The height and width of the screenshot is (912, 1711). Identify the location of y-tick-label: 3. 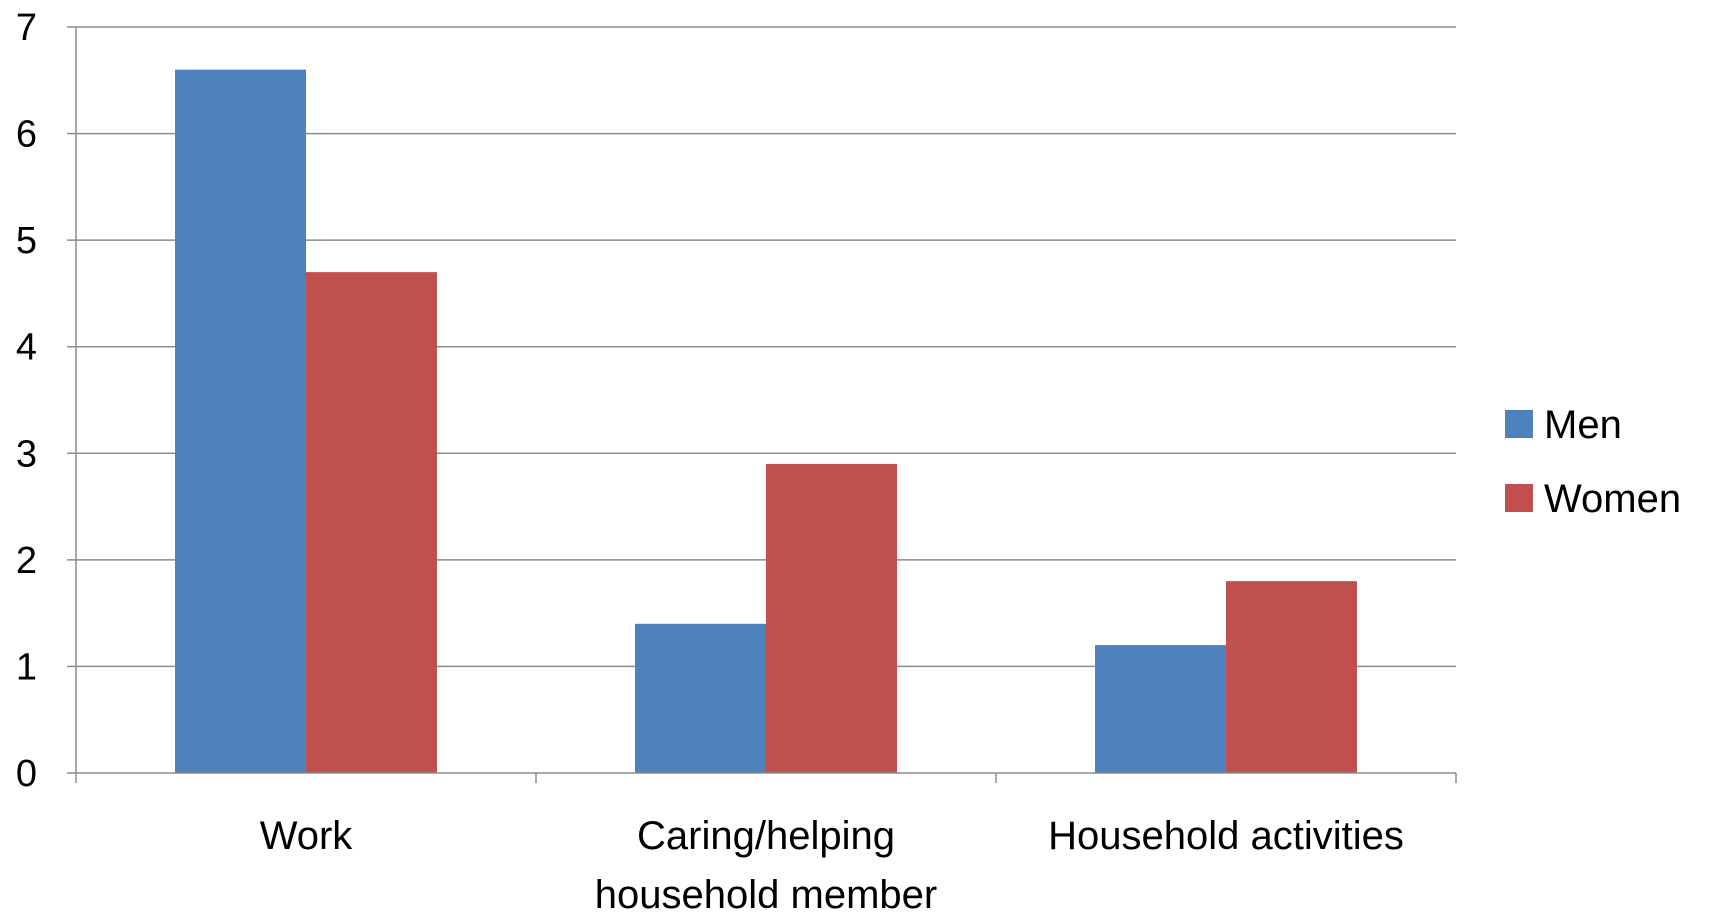
(26, 454).